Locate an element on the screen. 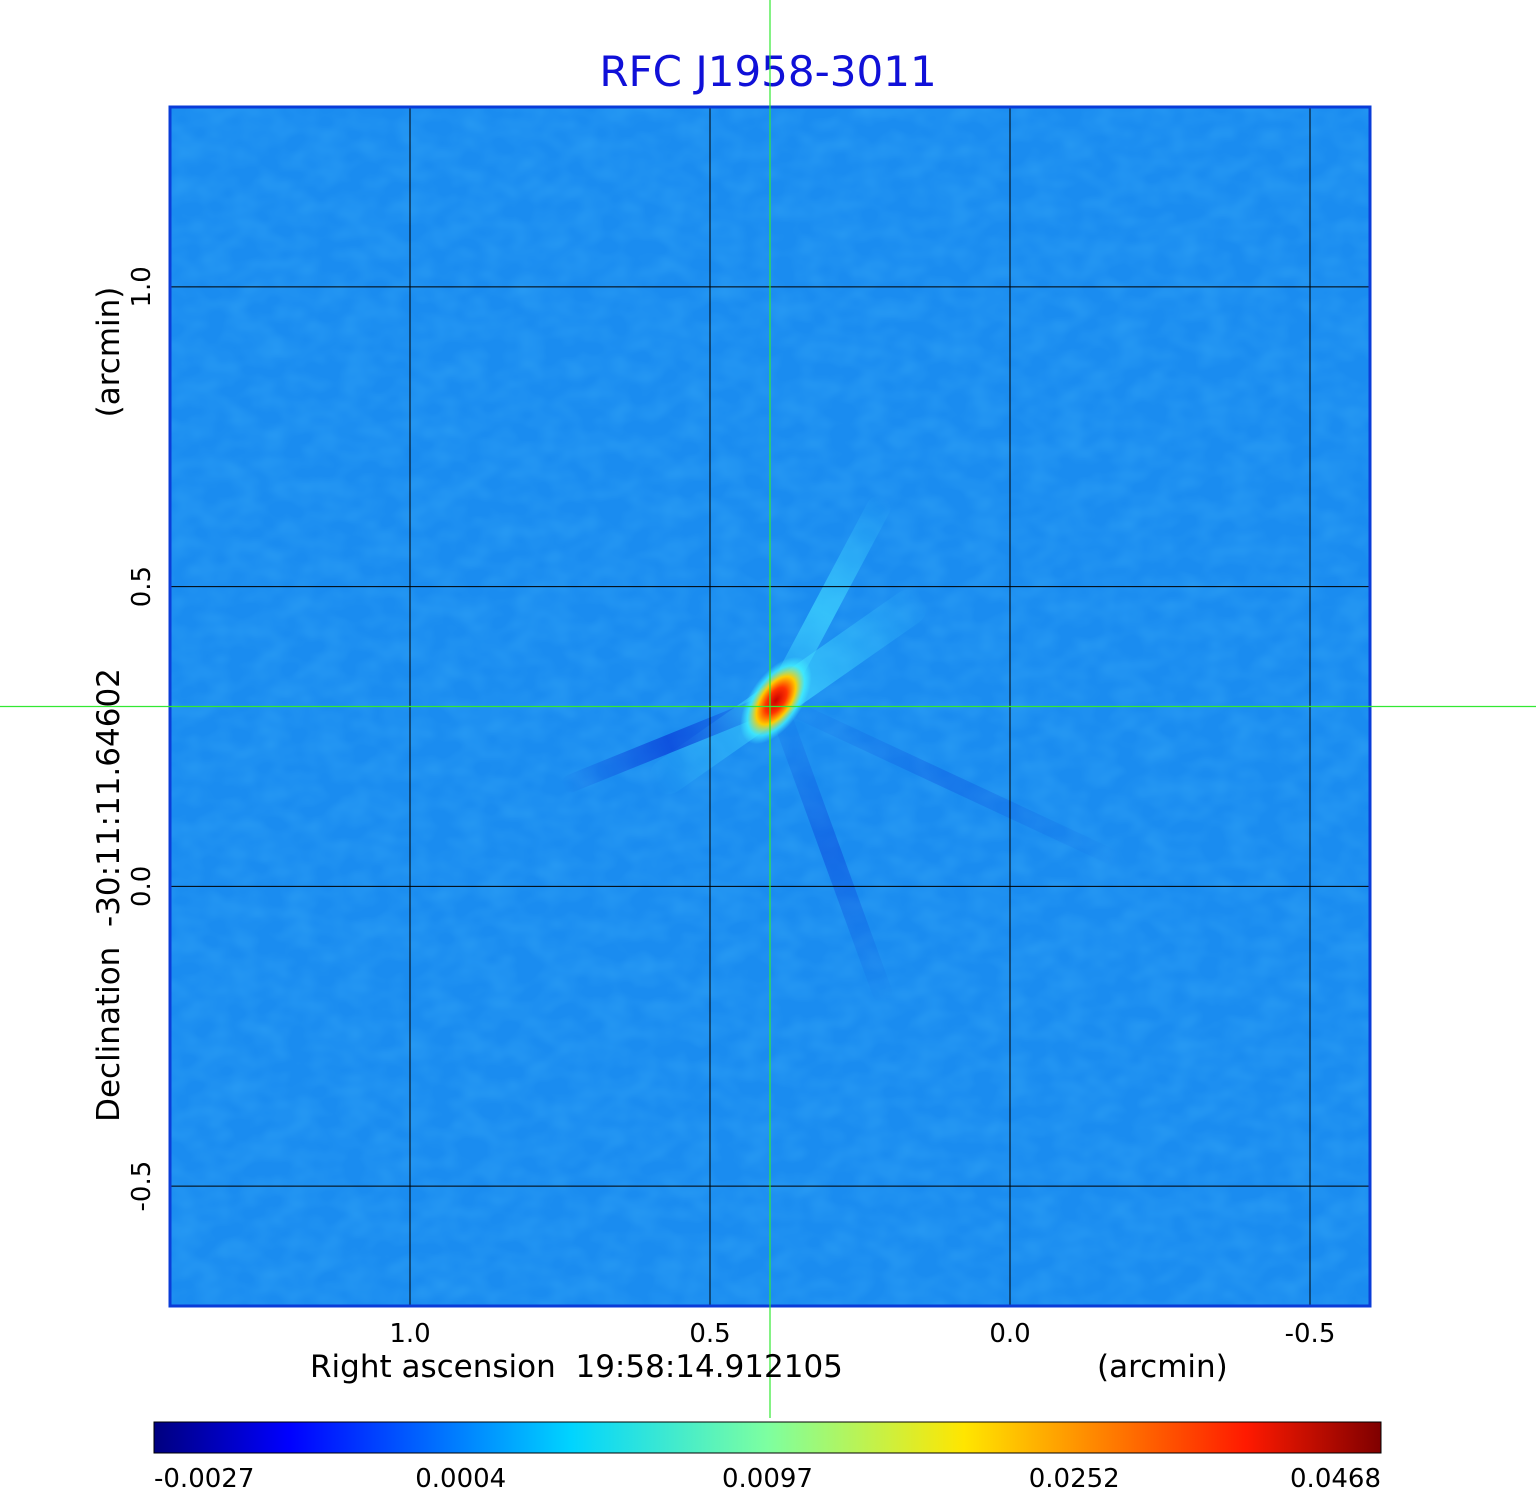  y-tick-label: 0.5 is located at coordinates (142, 586).